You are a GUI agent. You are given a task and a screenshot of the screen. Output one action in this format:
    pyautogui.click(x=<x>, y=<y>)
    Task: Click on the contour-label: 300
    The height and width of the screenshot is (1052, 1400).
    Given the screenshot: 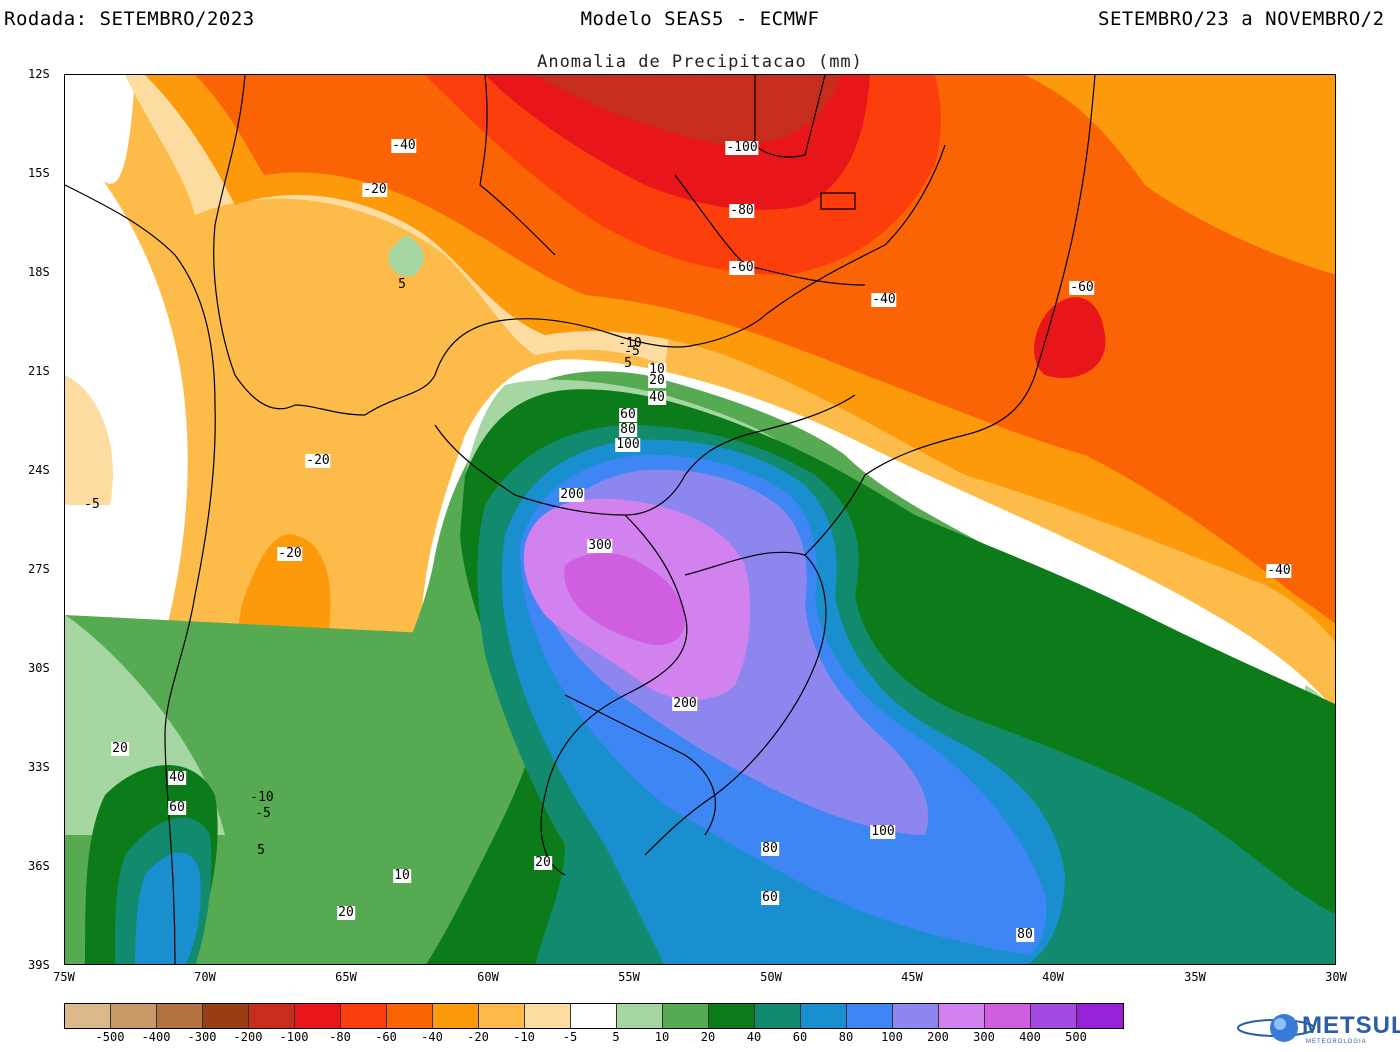 What is the action you would take?
    pyautogui.click(x=600, y=545)
    